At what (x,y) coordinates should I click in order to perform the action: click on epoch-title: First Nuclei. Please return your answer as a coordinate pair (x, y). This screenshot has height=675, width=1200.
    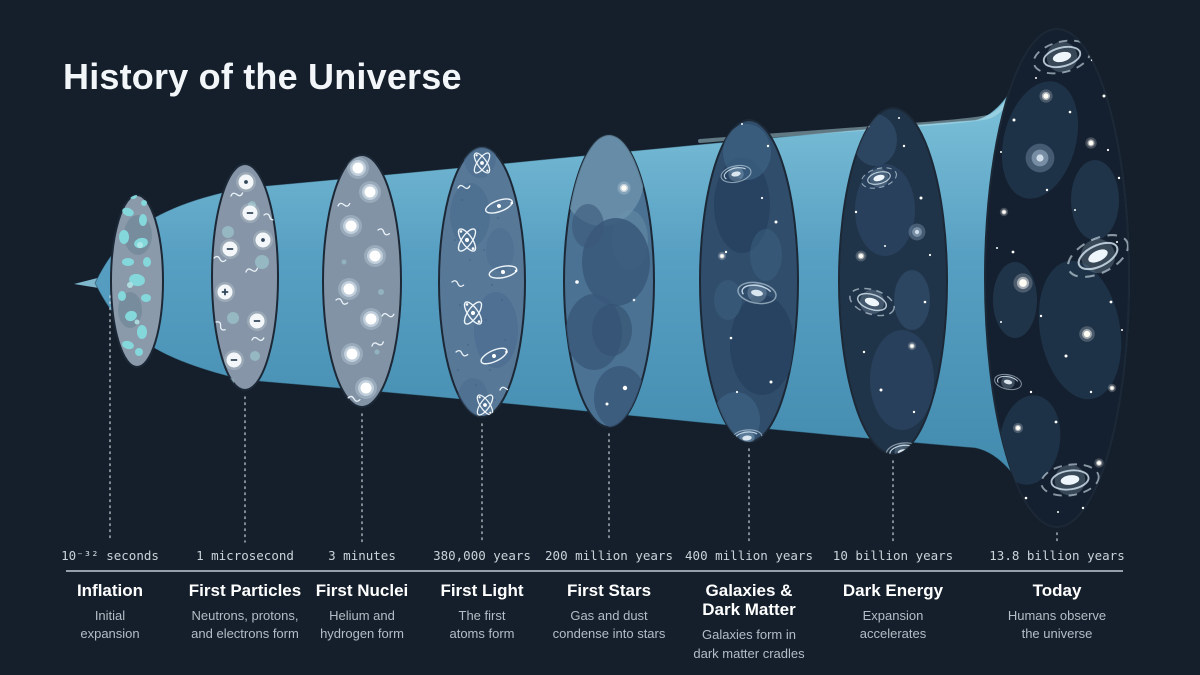
    Looking at the image, I should click on (362, 590).